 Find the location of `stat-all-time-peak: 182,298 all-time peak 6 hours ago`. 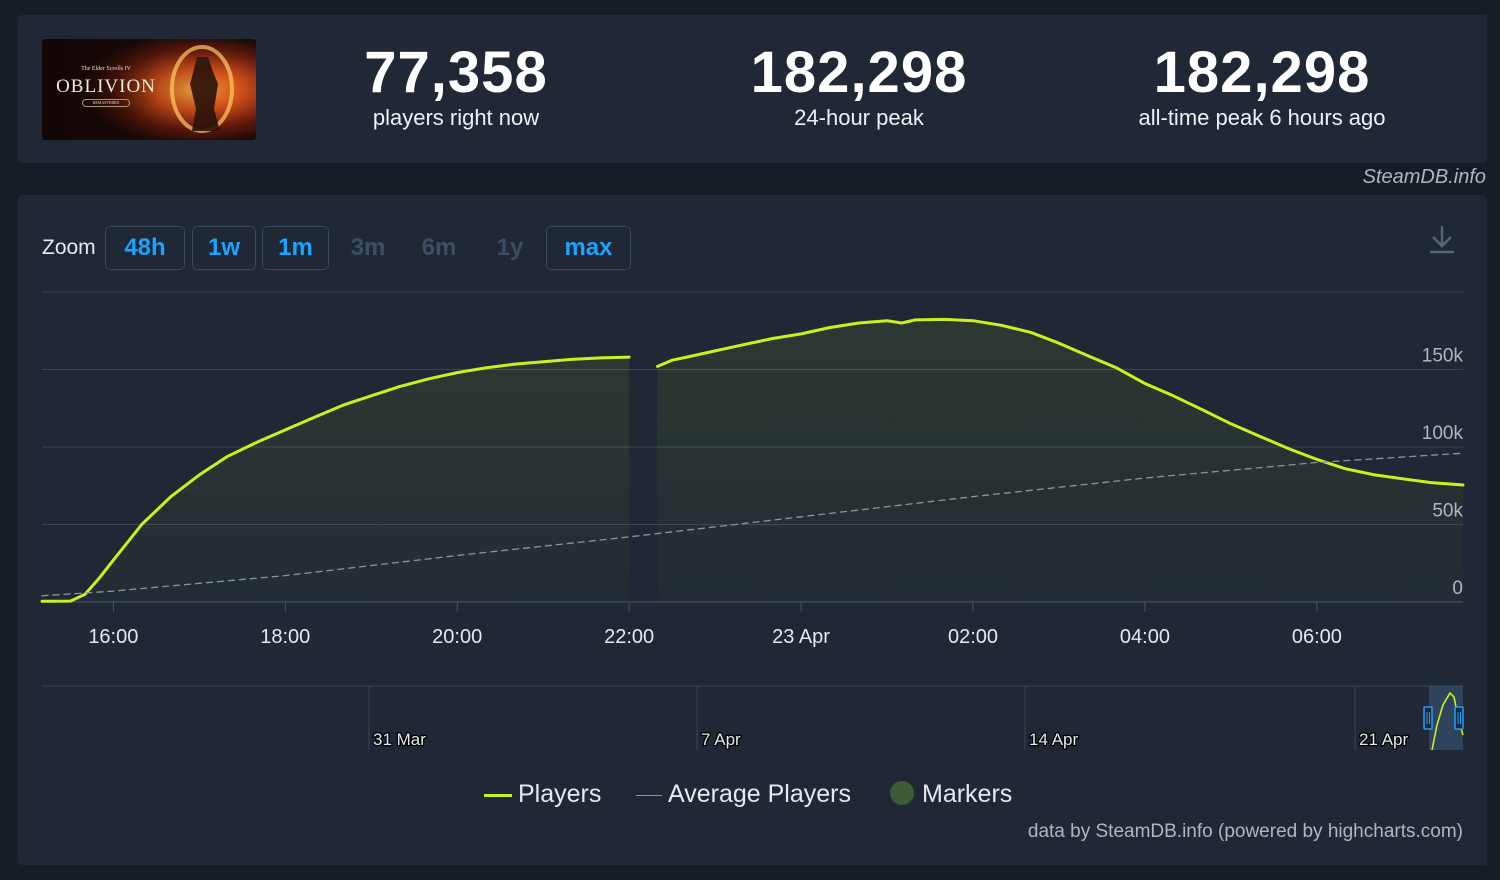

stat-all-time-peak: 182,298 all-time peak 6 hours ago is located at coordinates (1262, 86).